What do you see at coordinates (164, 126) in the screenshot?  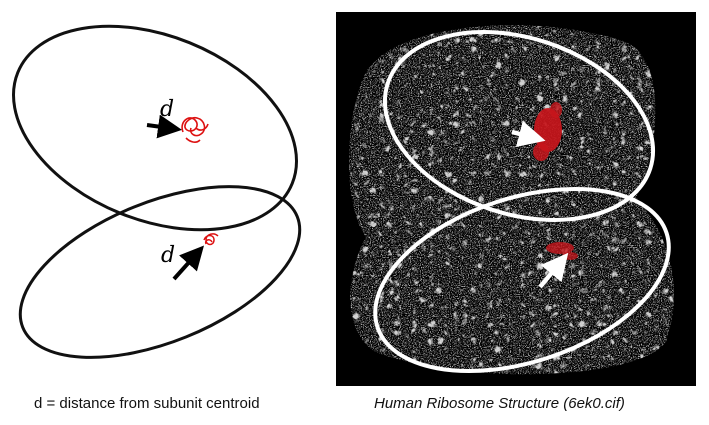 I see `distance-arrow-top` at bounding box center [164, 126].